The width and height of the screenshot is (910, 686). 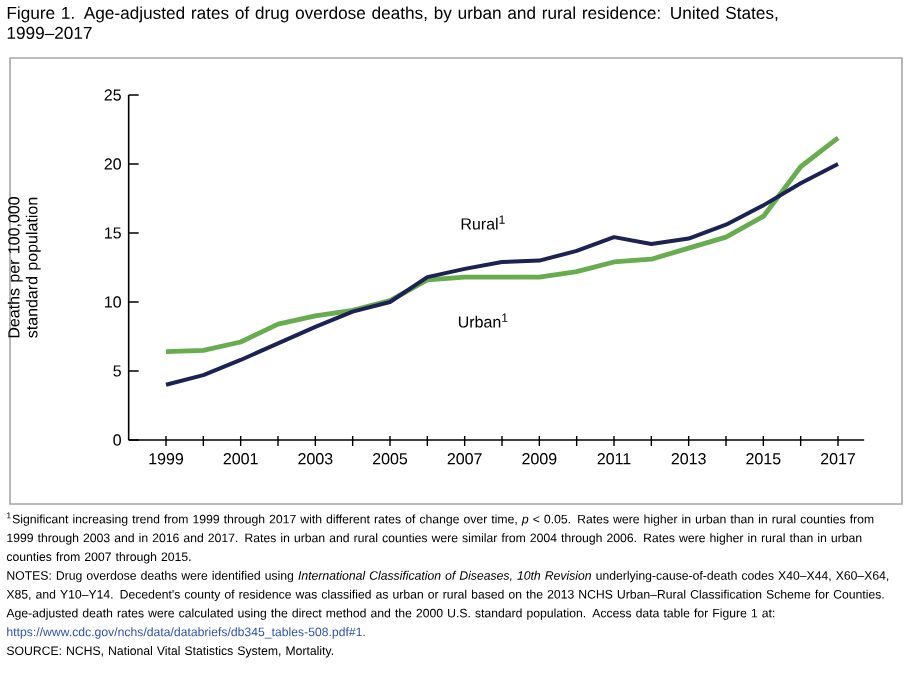 What do you see at coordinates (614, 459) in the screenshot?
I see `x-tick-label: 2011` at bounding box center [614, 459].